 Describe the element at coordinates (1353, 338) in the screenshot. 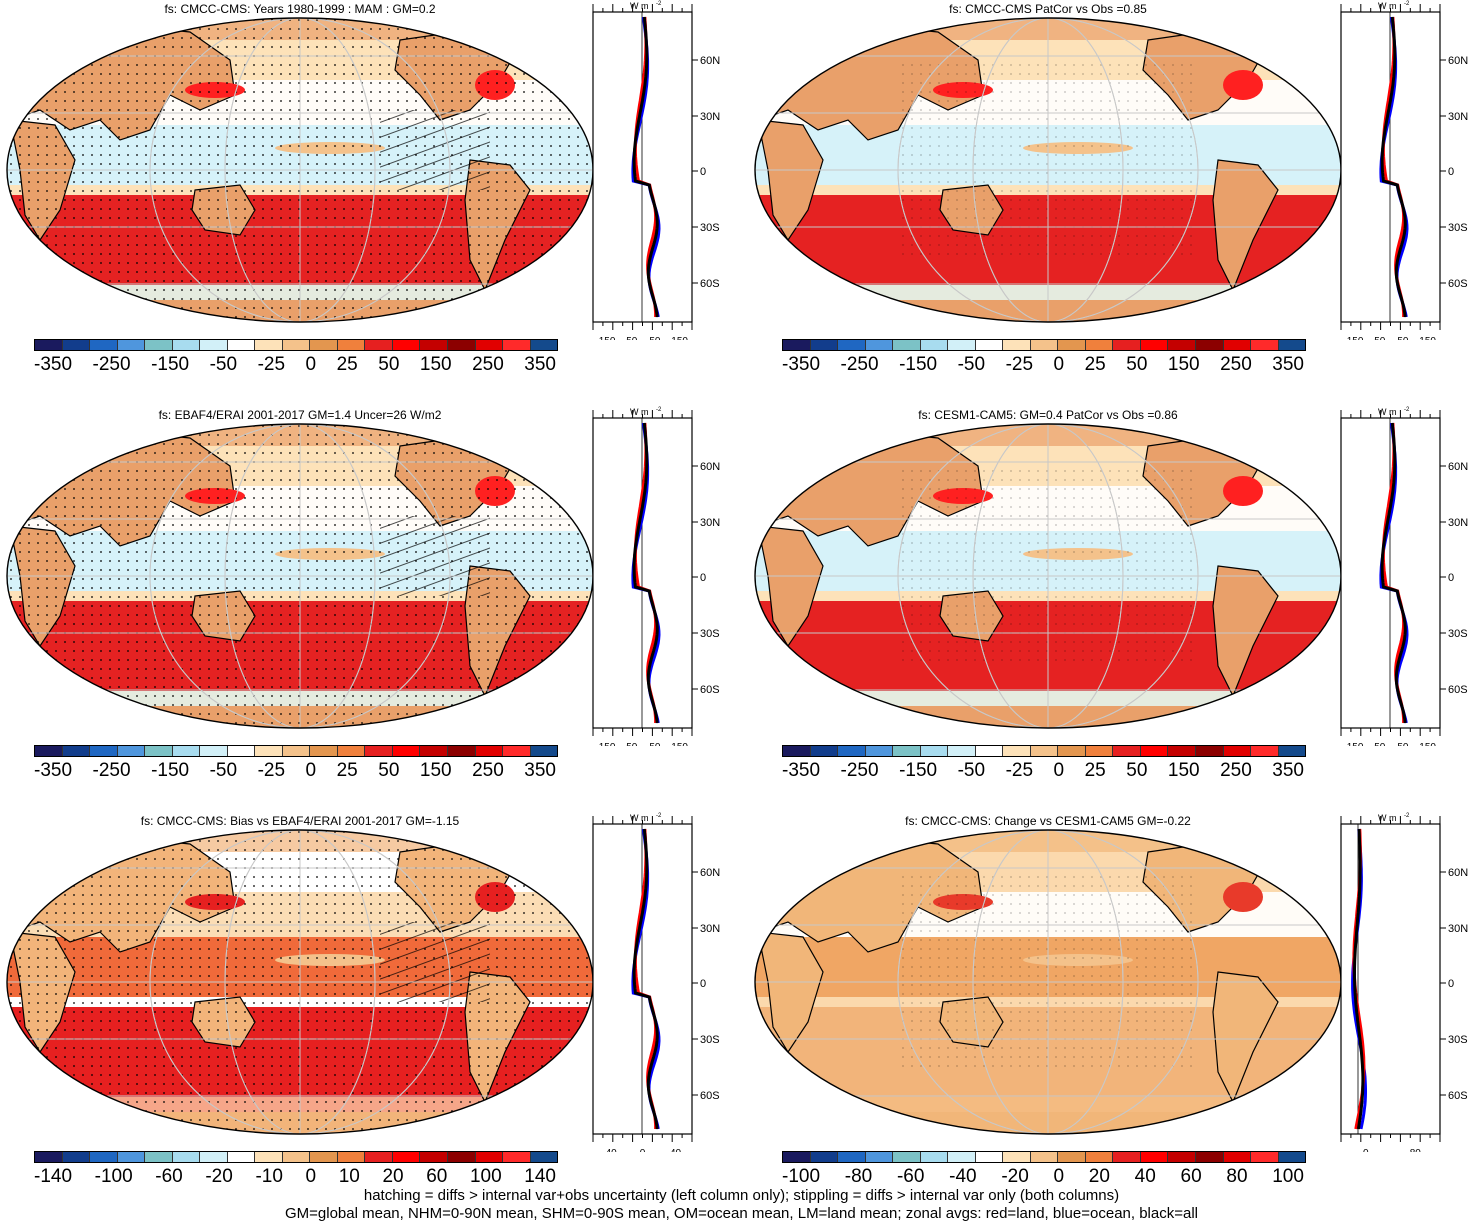

I see `zonal-x-tick-label: -150` at that location.